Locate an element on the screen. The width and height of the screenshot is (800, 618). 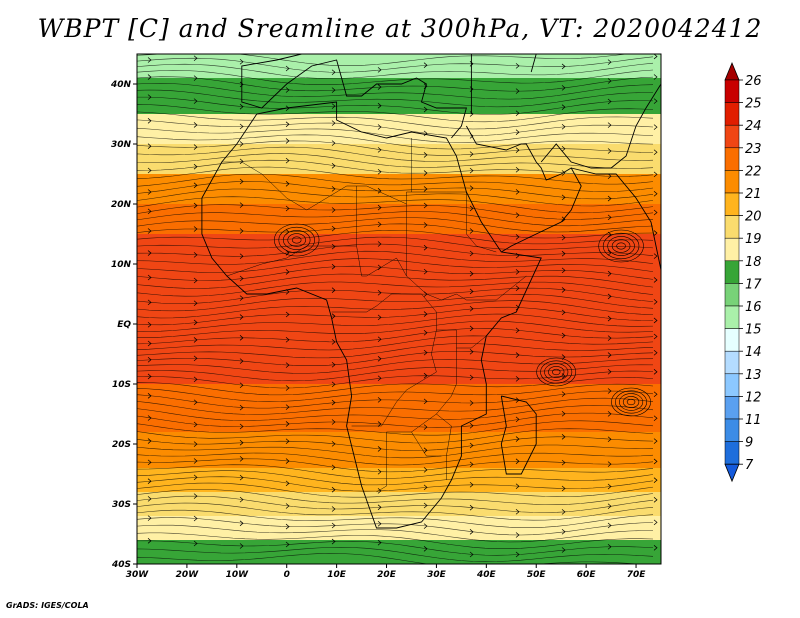
colorbar-segment is located at coordinates (732, 227).